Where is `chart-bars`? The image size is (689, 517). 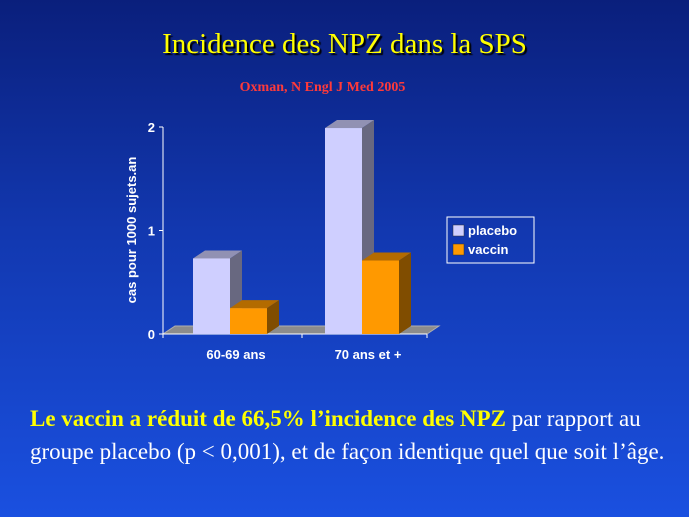
chart-bars is located at coordinates (302, 227).